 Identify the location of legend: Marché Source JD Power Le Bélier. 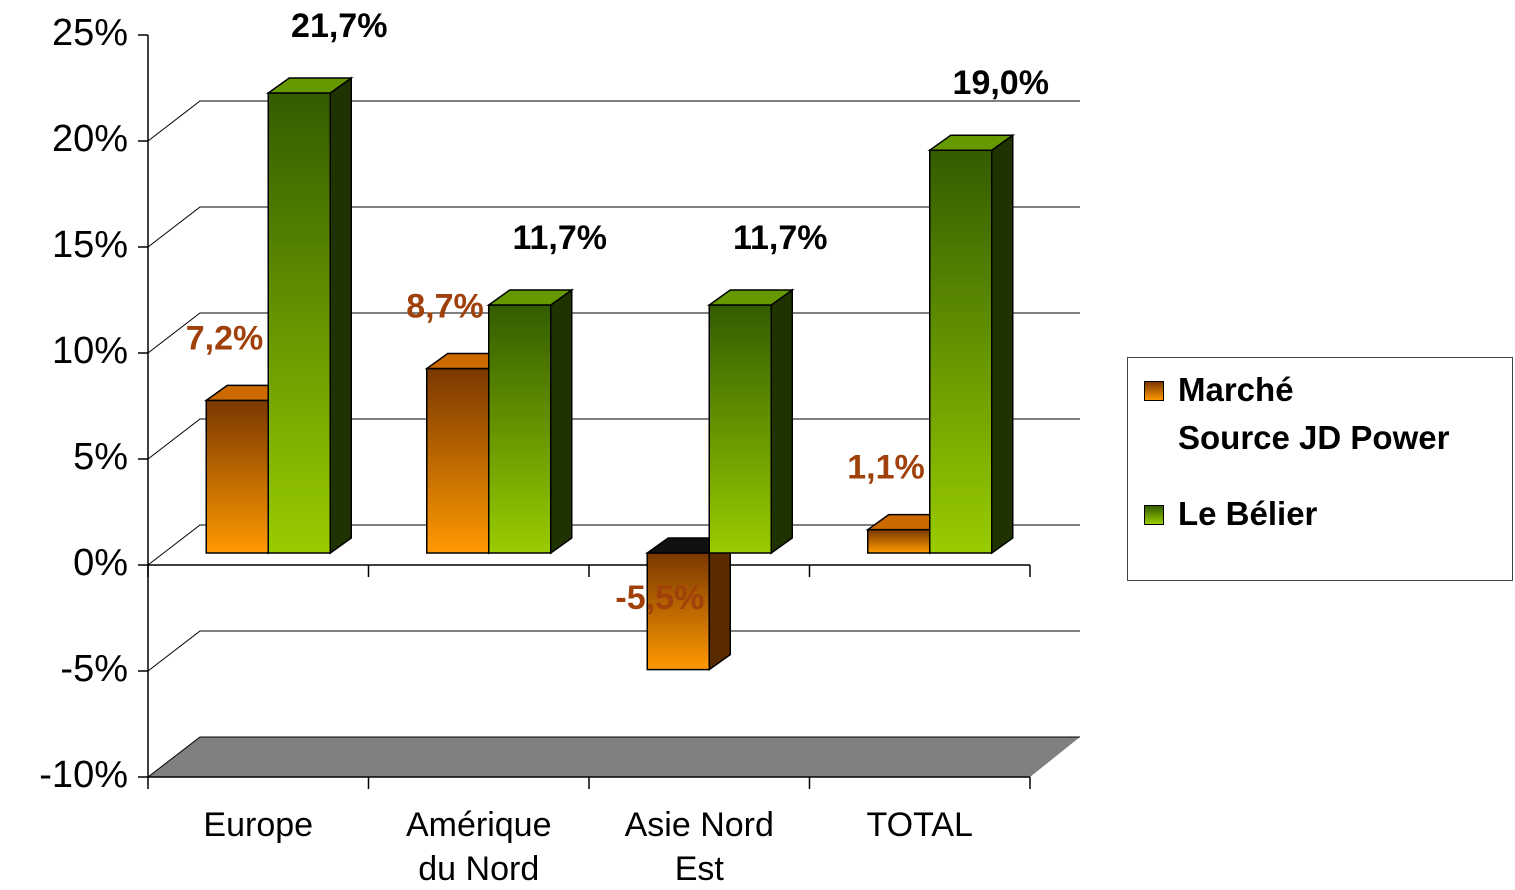
(1320, 469).